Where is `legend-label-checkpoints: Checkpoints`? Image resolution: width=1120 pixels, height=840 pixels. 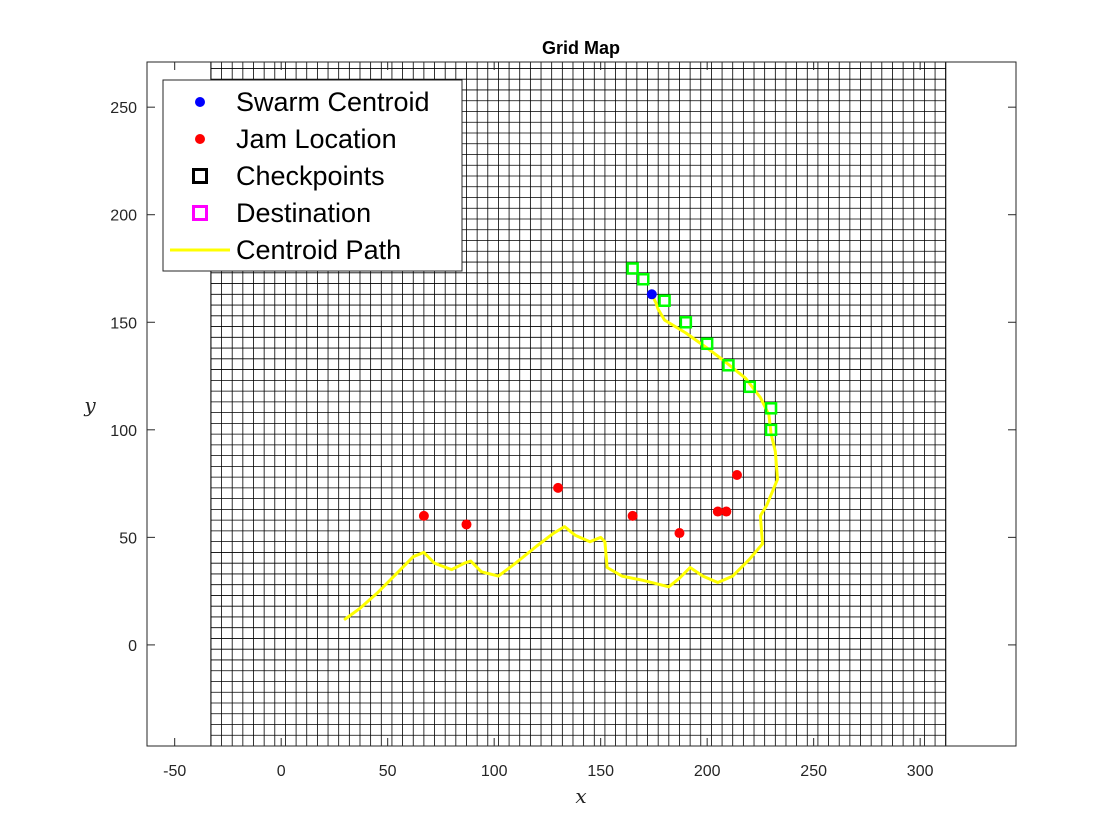
legend-label-checkpoints: Checkpoints is located at coordinates (310, 176).